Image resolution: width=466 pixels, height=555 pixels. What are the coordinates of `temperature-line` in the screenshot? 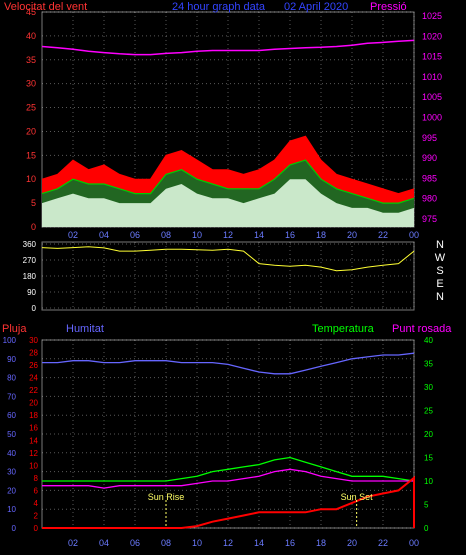 It's located at (228, 469).